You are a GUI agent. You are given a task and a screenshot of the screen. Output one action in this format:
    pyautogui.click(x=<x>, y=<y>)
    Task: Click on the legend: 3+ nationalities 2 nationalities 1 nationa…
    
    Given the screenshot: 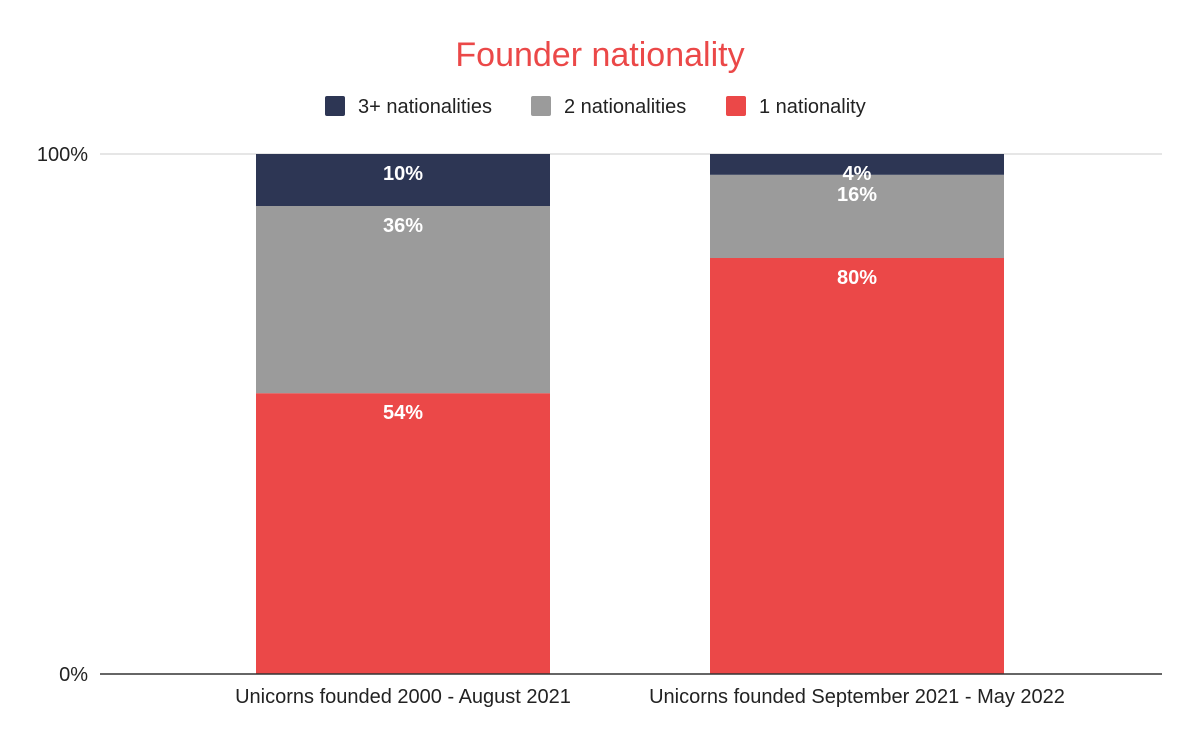 What is the action you would take?
    pyautogui.click(x=595, y=107)
    